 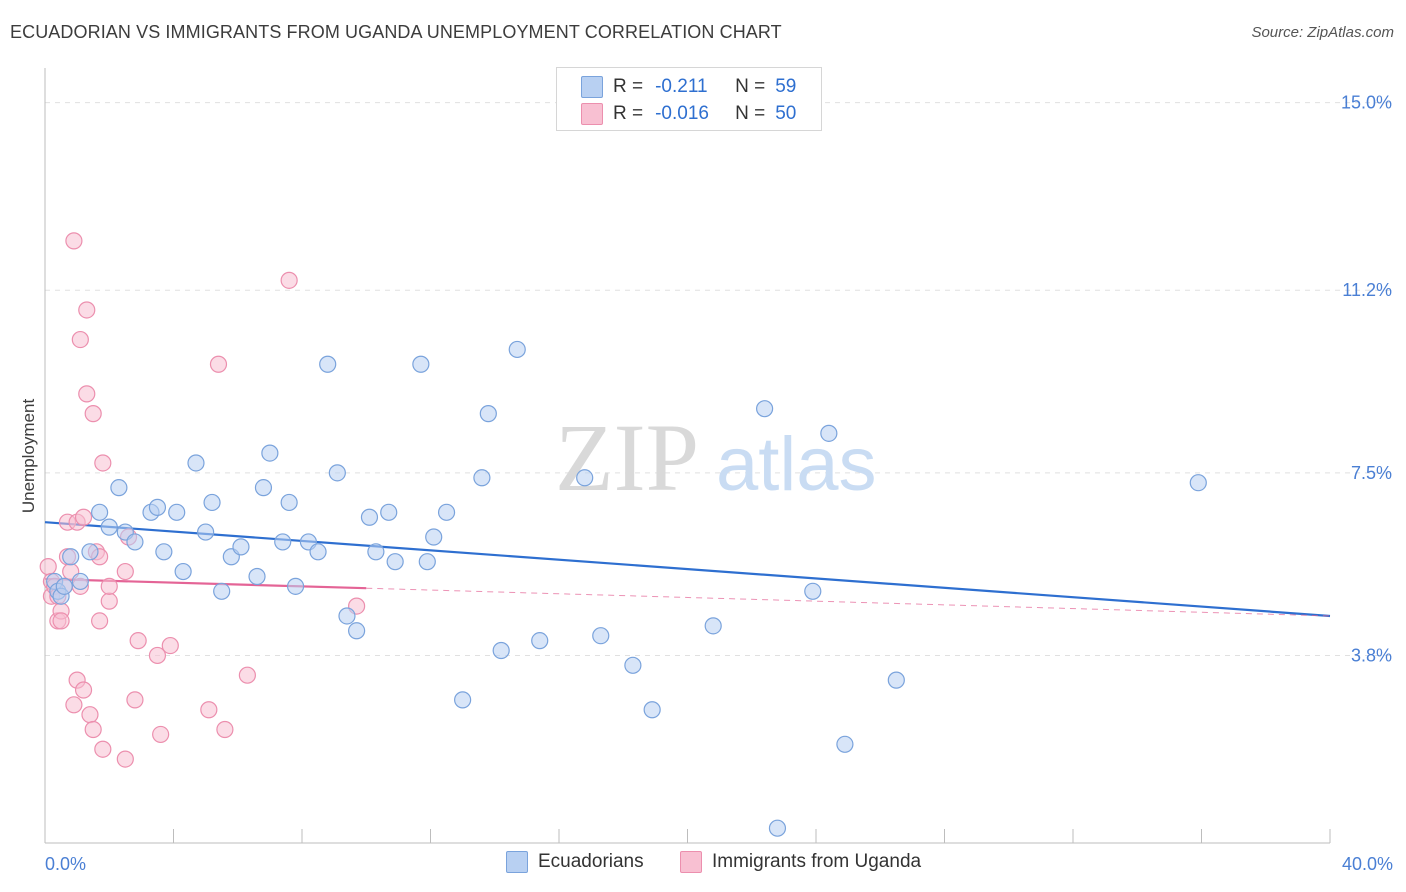 I want to click on legend-label-uganda: Immigrants from Uganda, so click(x=817, y=861).